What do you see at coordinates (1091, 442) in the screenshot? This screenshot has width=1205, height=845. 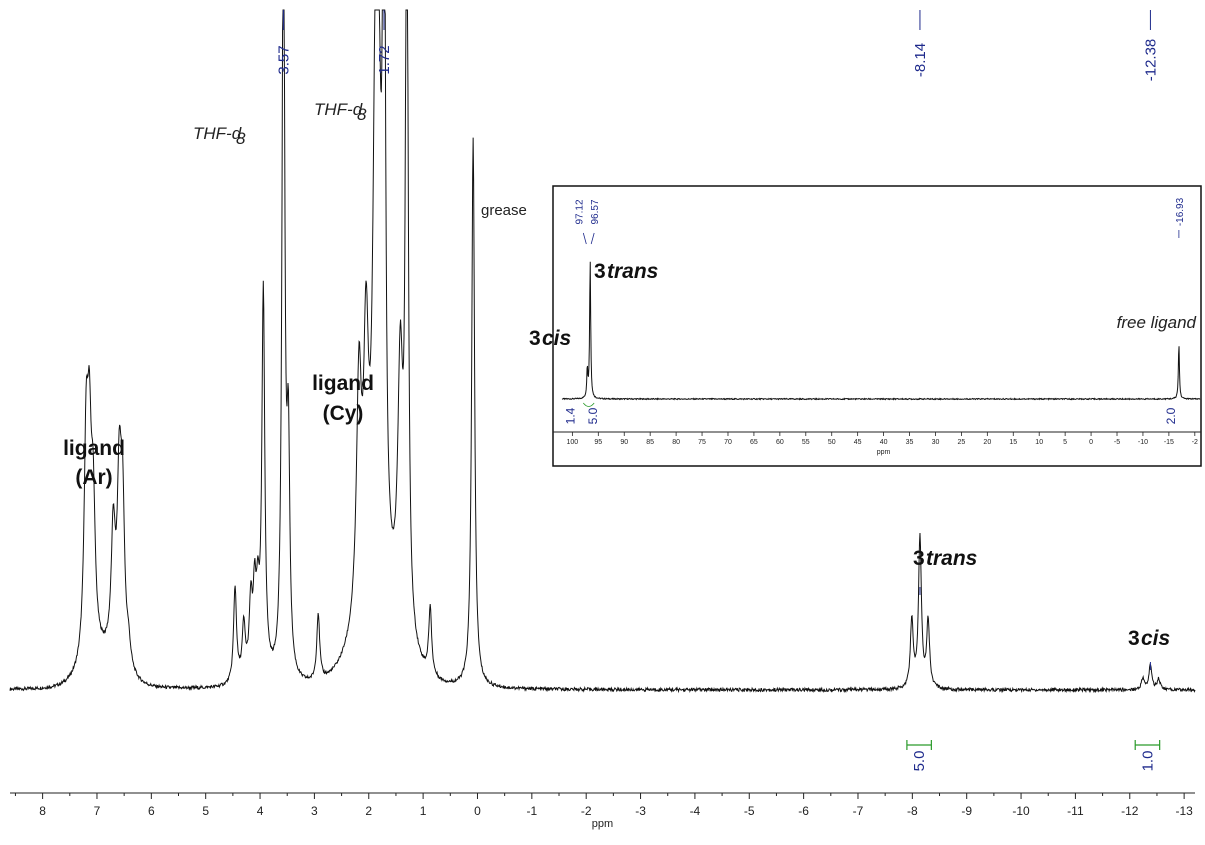 I see `inset-x-tick-label: 0` at bounding box center [1091, 442].